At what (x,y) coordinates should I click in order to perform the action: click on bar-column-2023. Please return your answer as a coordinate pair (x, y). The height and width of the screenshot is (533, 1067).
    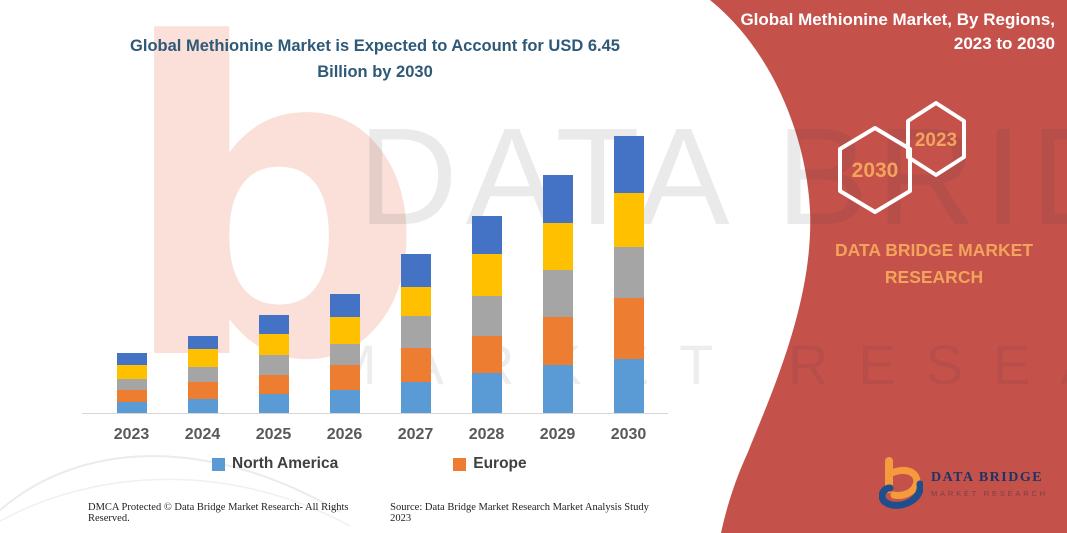
    Looking at the image, I should click on (131, 383).